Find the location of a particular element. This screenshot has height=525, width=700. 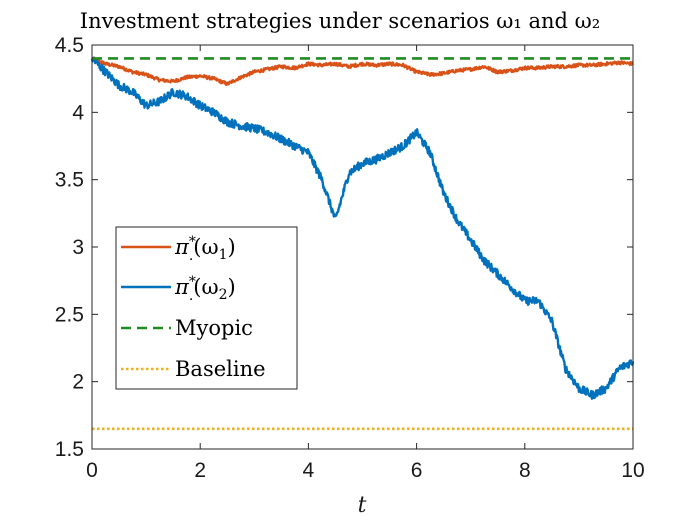

y-tick-label: 1.5 is located at coordinates (69, 449).